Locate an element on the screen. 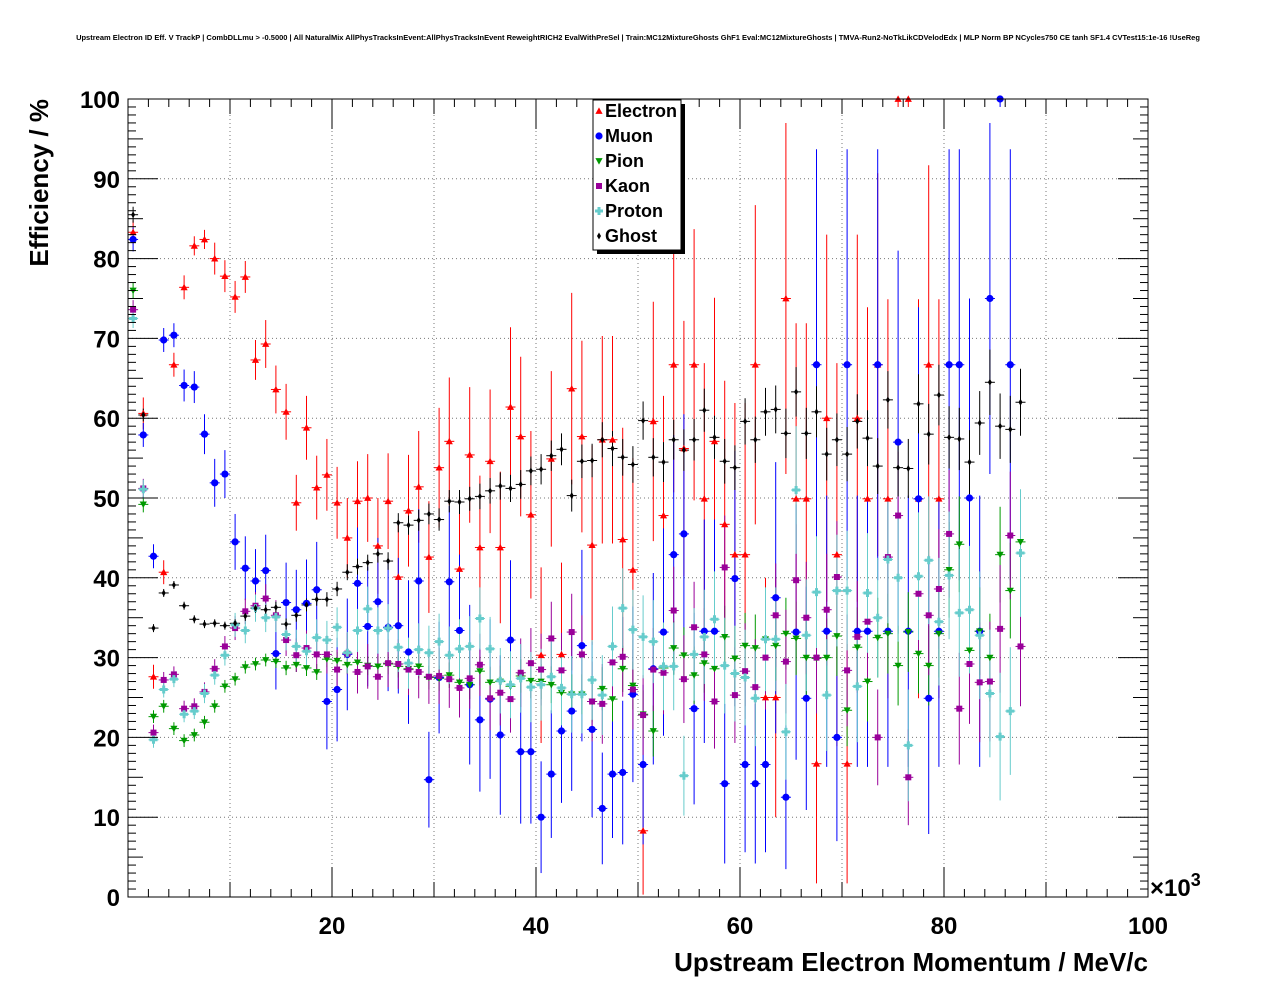 Image resolution: width=1276 pixels, height=996 pixels. legend-label-kaon: Kaon is located at coordinates (627, 186).